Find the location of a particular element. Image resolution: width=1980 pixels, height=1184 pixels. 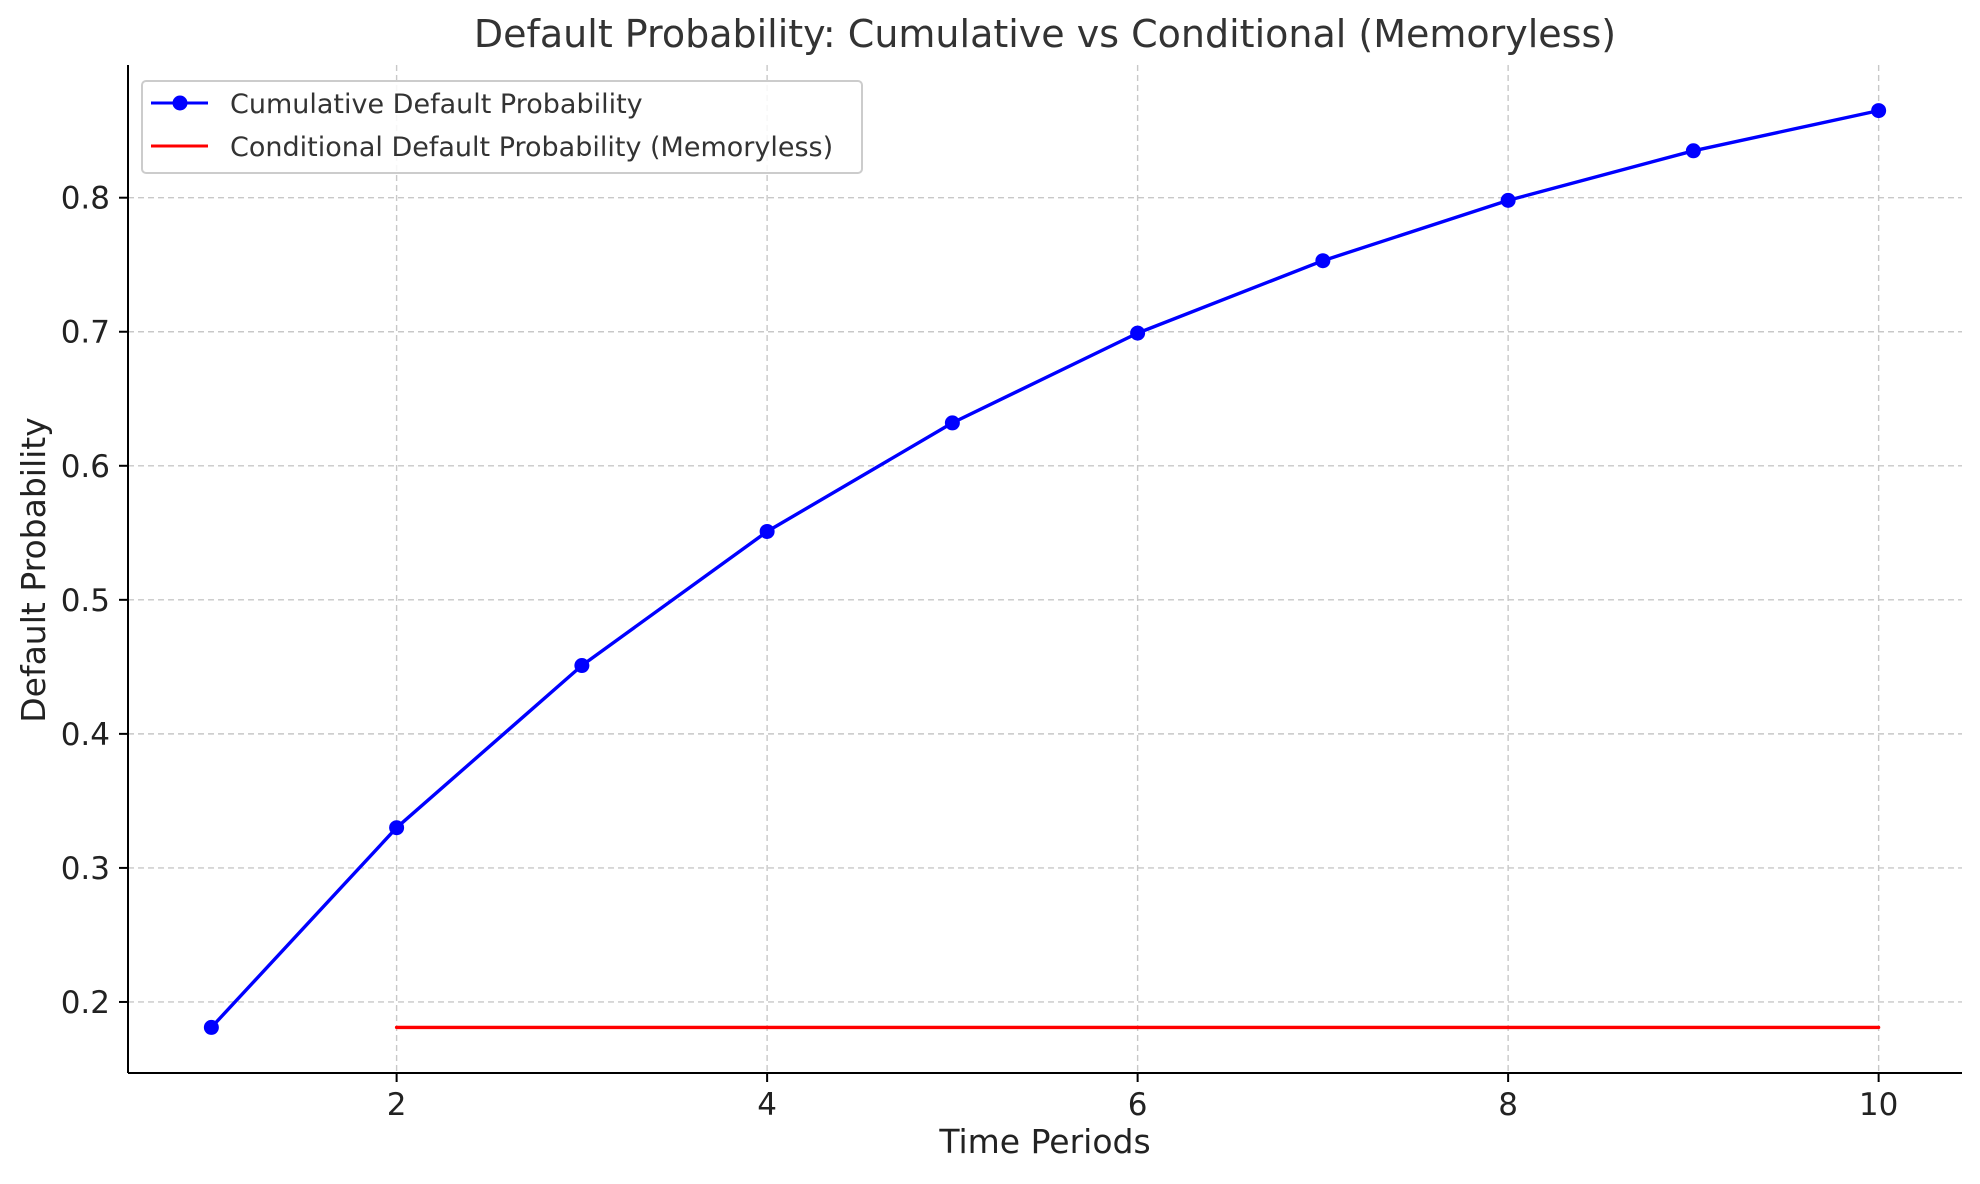

y-tick-label: 0.6 is located at coordinates (85, 467).